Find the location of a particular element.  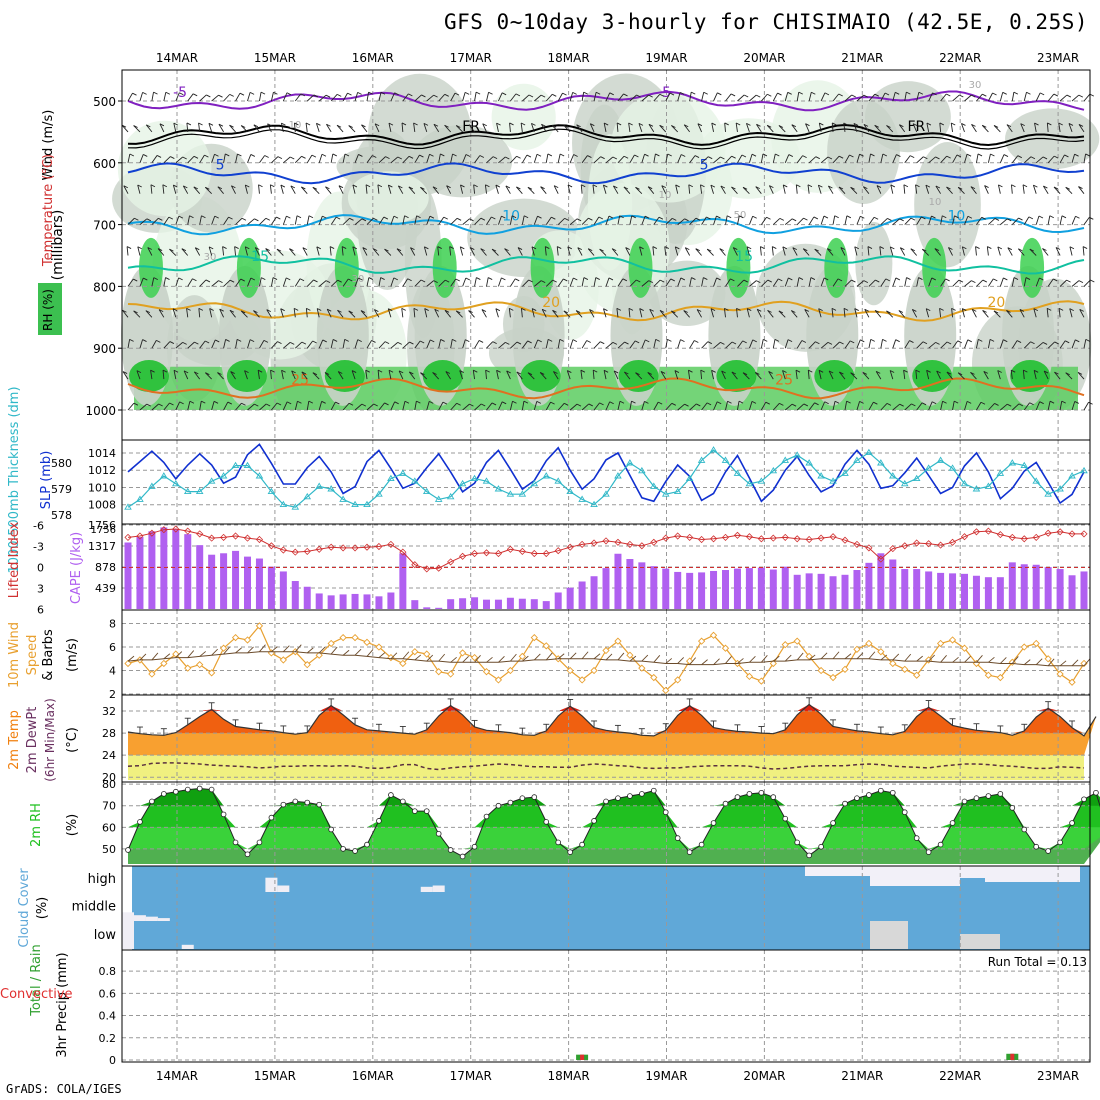

isotherm-label: 15 is located at coordinates (744, 257).